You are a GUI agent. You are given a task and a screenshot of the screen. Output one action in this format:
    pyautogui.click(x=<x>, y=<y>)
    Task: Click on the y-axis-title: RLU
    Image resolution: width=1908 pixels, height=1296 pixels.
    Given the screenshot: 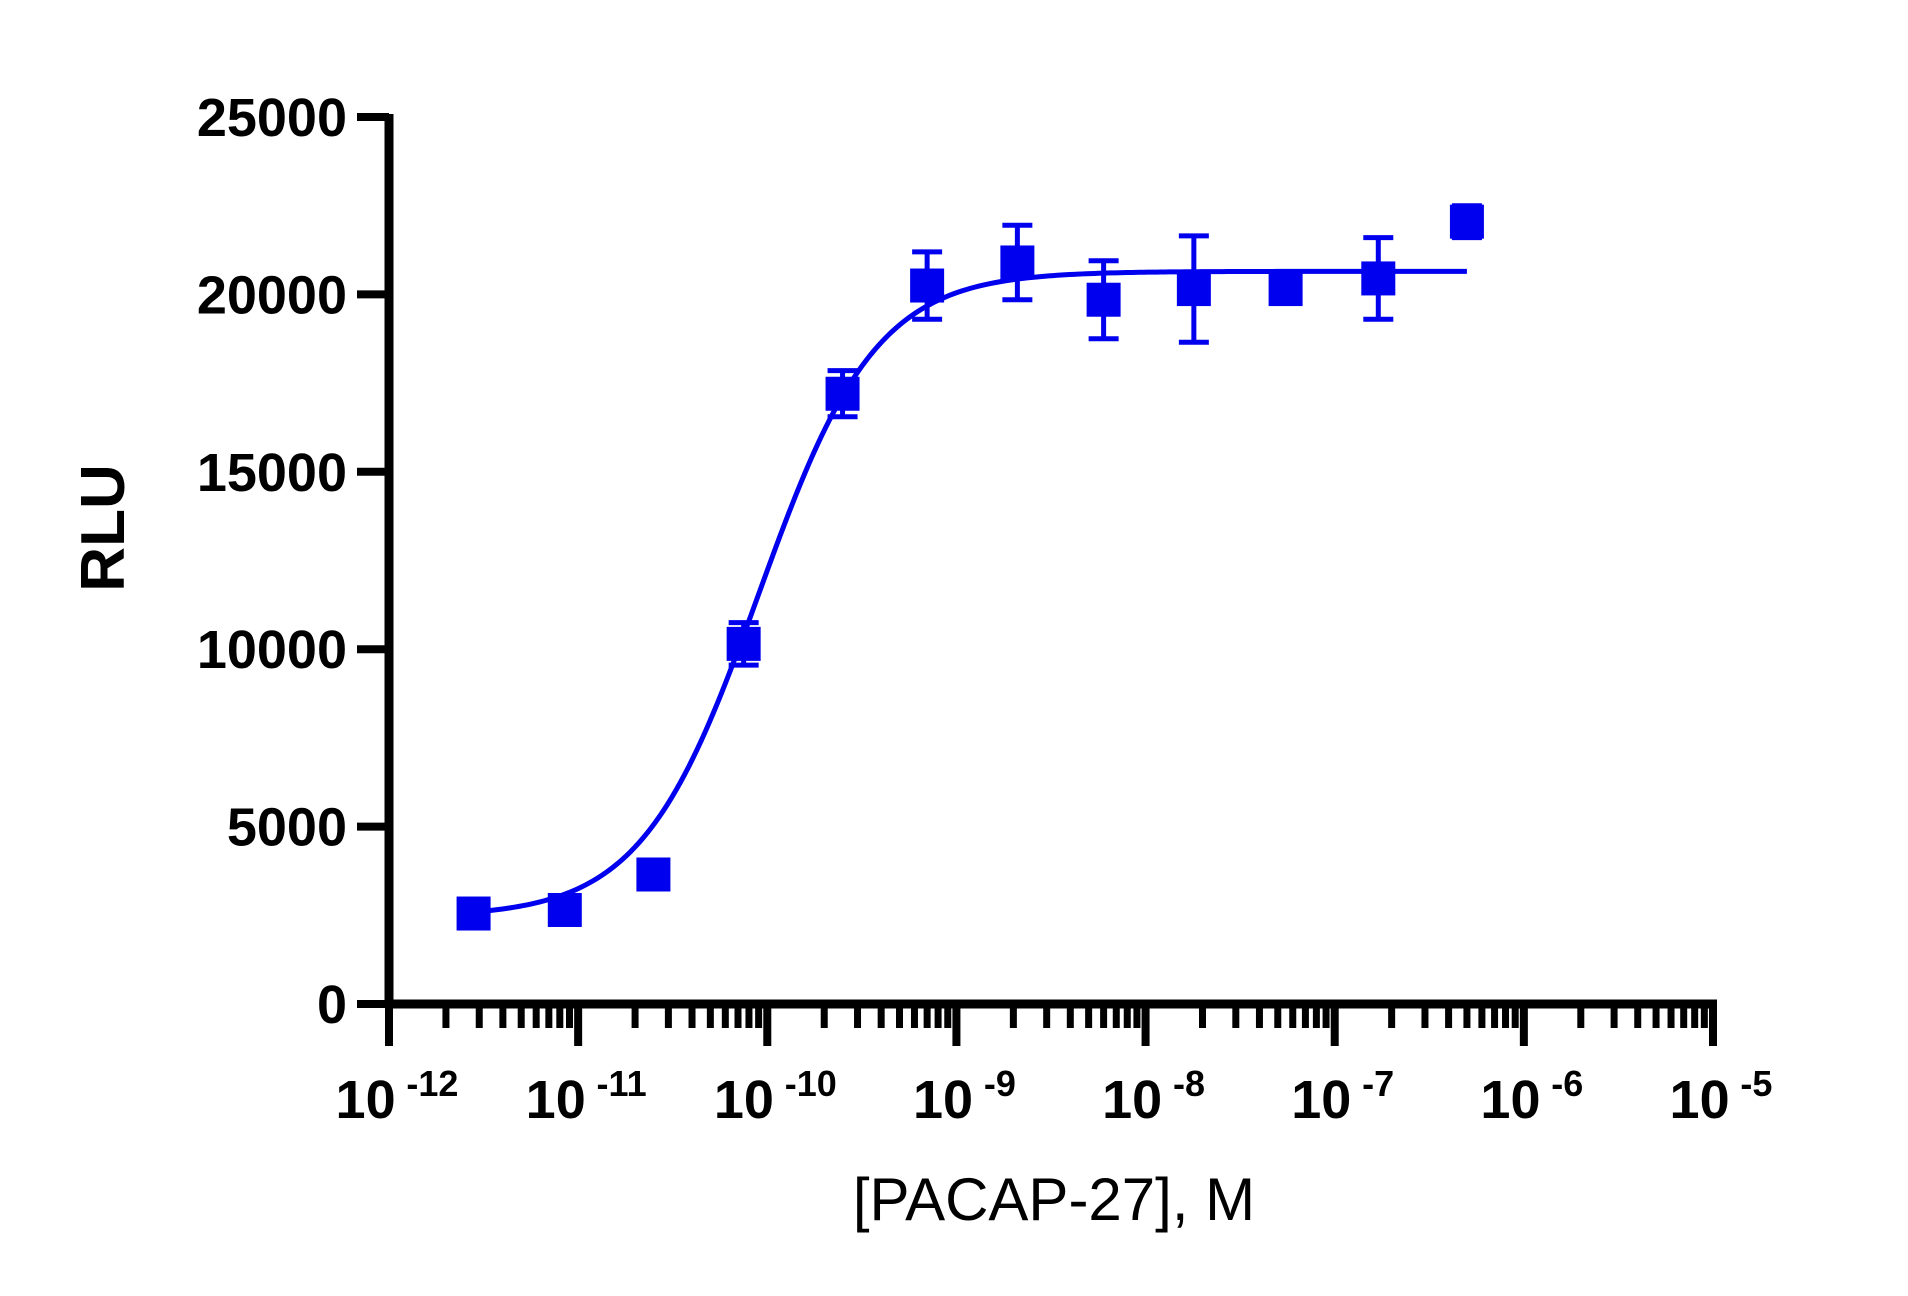 What is the action you would take?
    pyautogui.click(x=103, y=527)
    